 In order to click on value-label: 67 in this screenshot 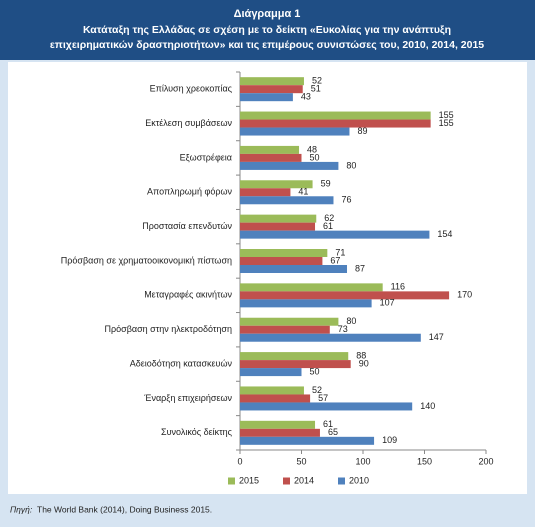, I will do `click(335, 260)`.